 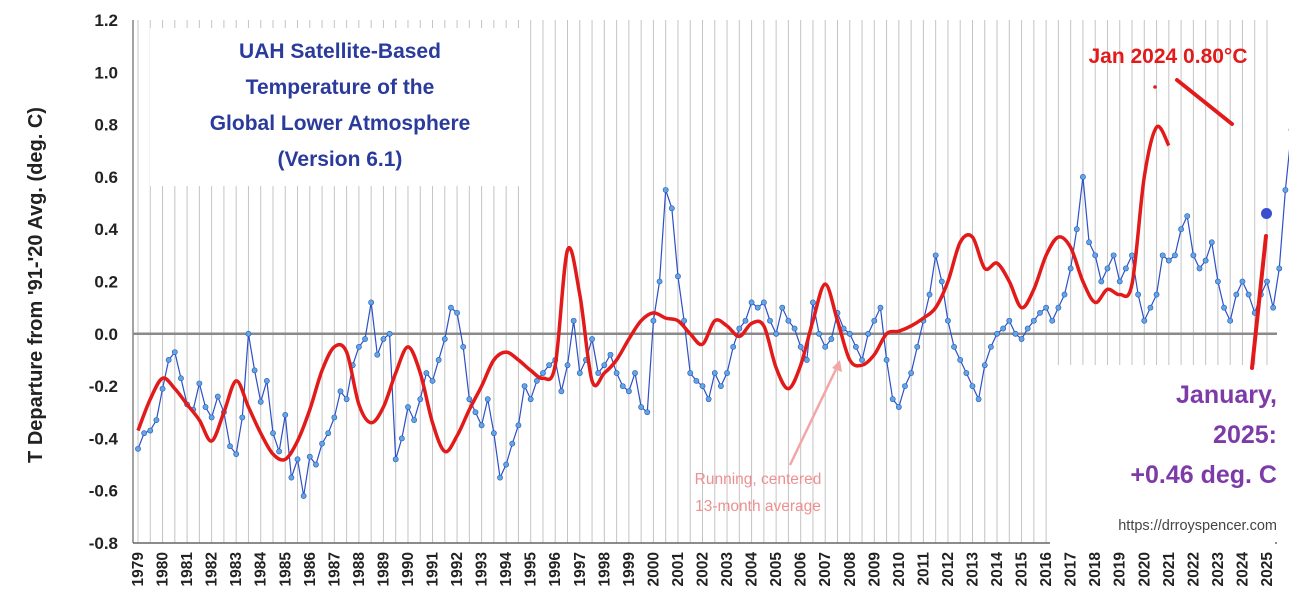 I want to click on title-line-4: (Version 6.1), so click(x=340, y=159).